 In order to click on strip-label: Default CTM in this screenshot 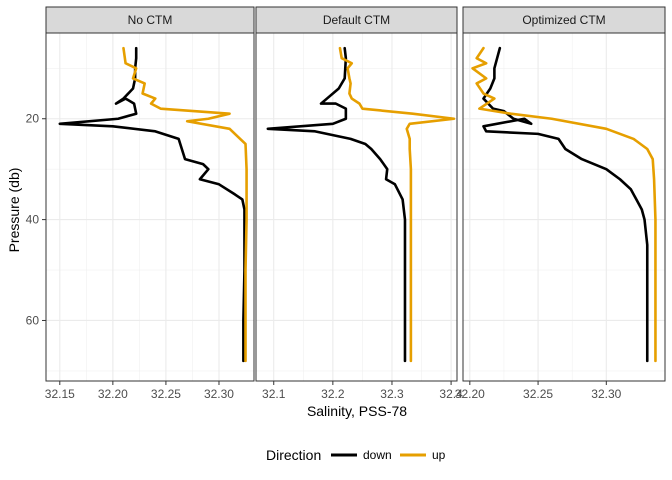, I will do `click(356, 20)`.